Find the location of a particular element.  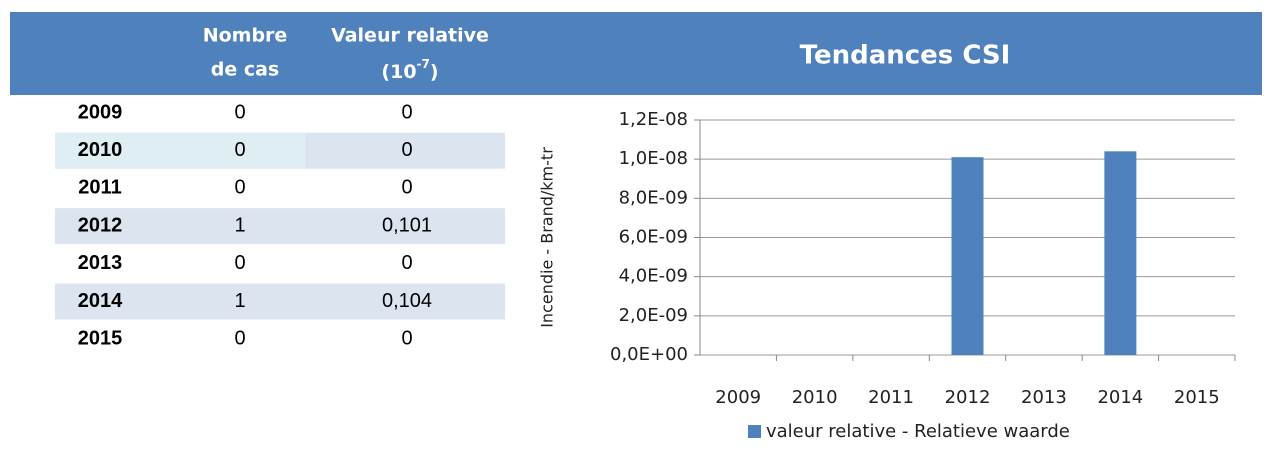

x-tick-label: 2012 is located at coordinates (968, 397).